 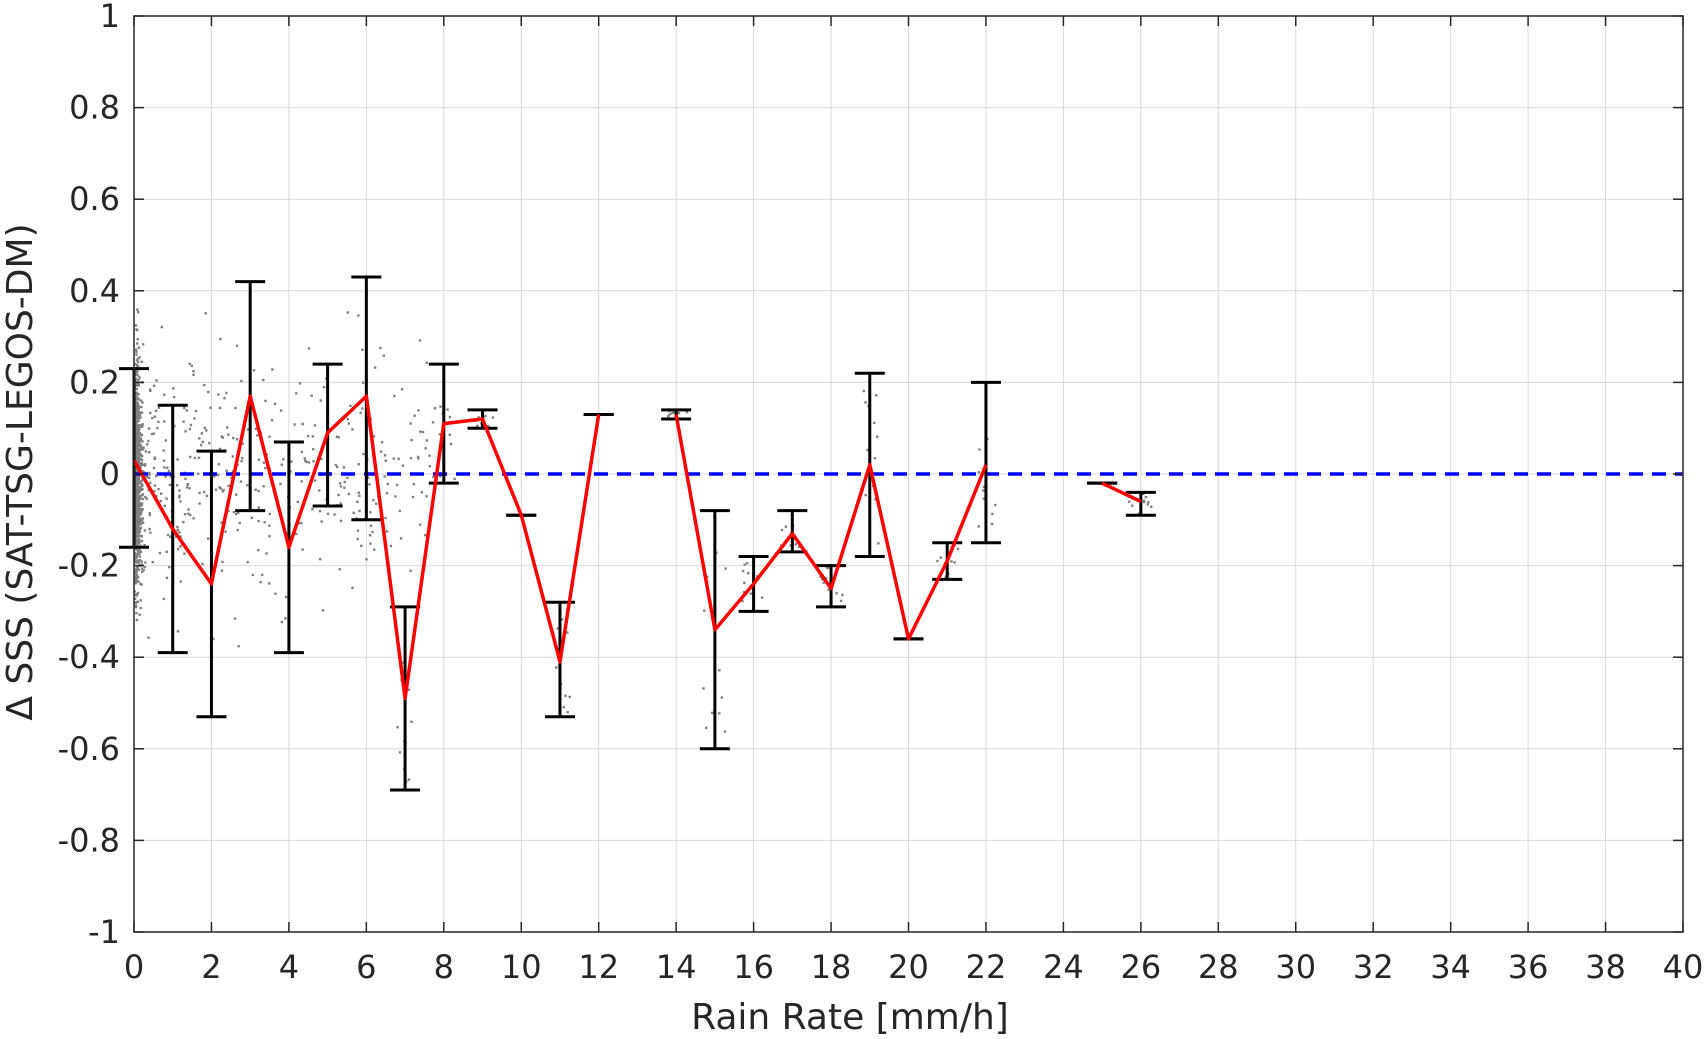 What do you see at coordinates (211, 967) in the screenshot?
I see `x-tick-label: 2` at bounding box center [211, 967].